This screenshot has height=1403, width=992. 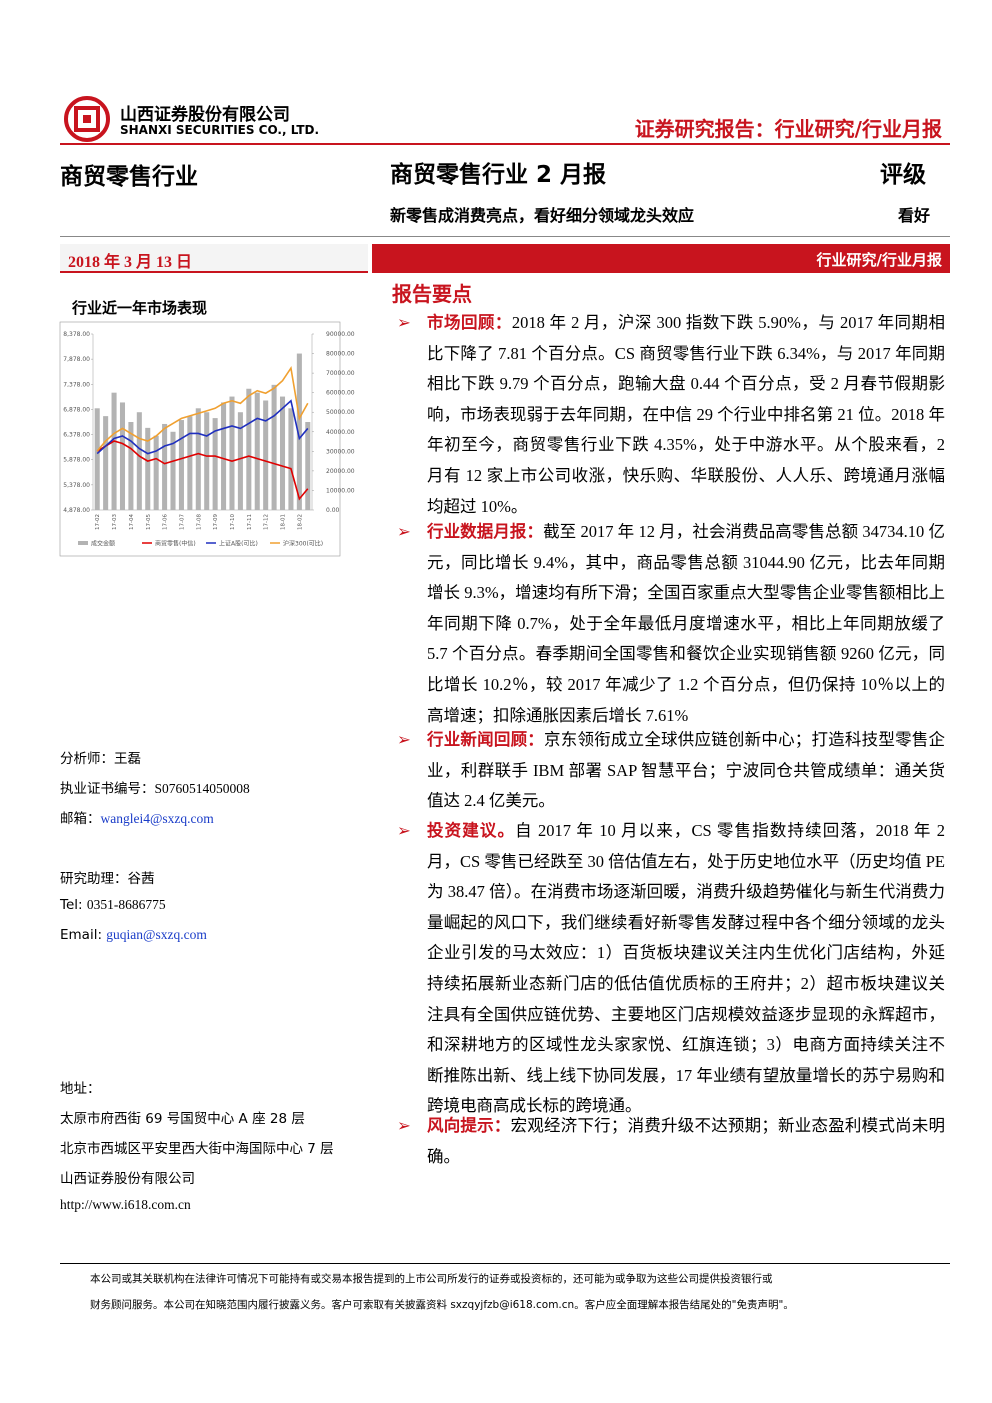 I want to click on contact-label: Email:, so click(x=83, y=935).